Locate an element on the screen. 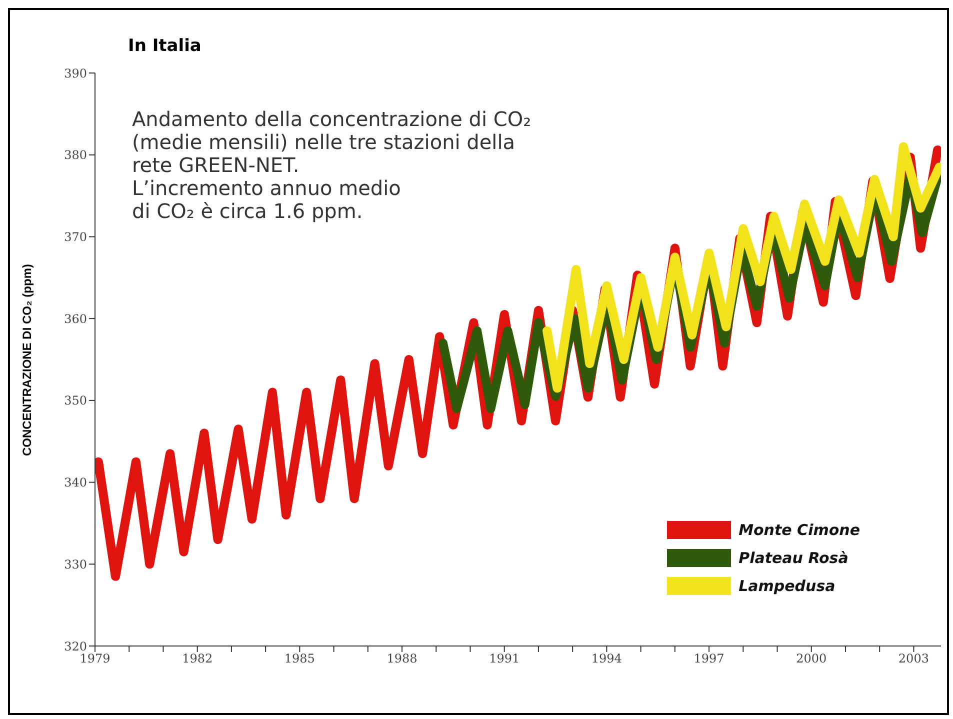  annotation: Andamento della concentrazione di CO₂ (medie mensili) nelle tre stazioni della rete GREEN-NET. L’incremento annuo medio di CO₂ è circa 1.6 ppm. is located at coordinates (332, 165).